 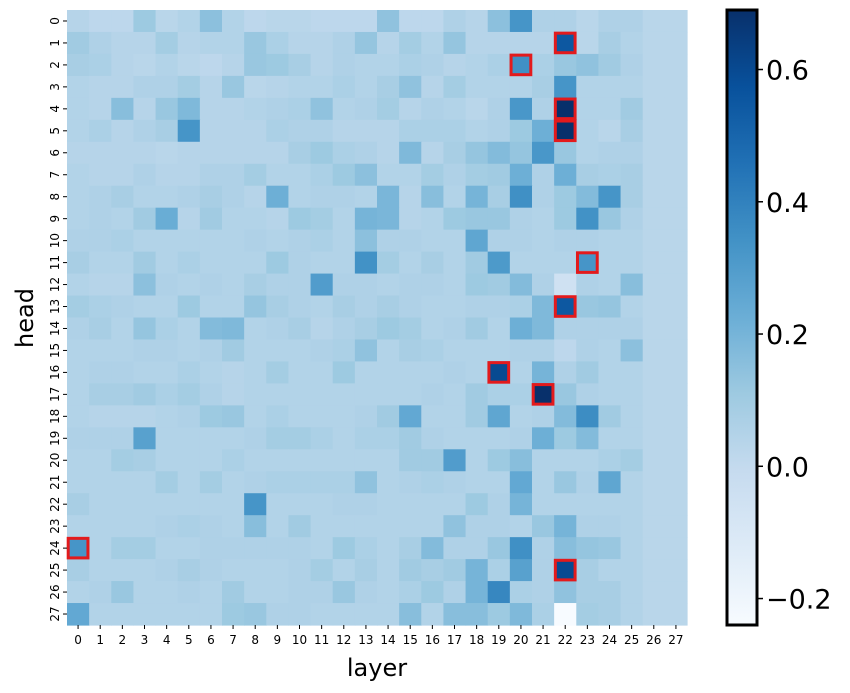 I want to click on y-tick-label: 14, so click(x=55, y=328).